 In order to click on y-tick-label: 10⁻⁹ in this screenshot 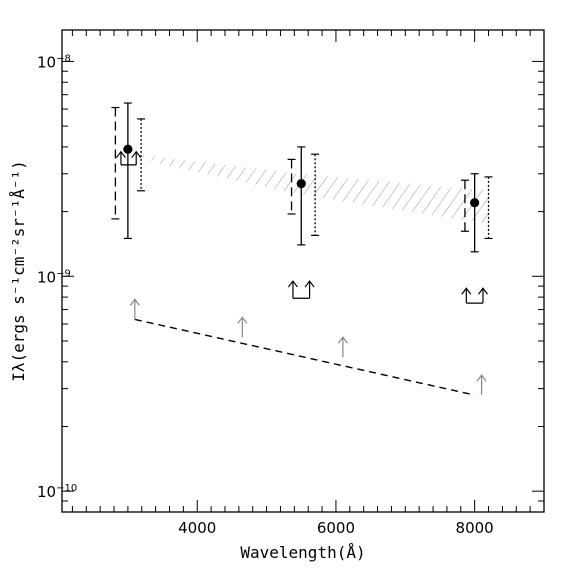, I will do `click(54, 277)`.